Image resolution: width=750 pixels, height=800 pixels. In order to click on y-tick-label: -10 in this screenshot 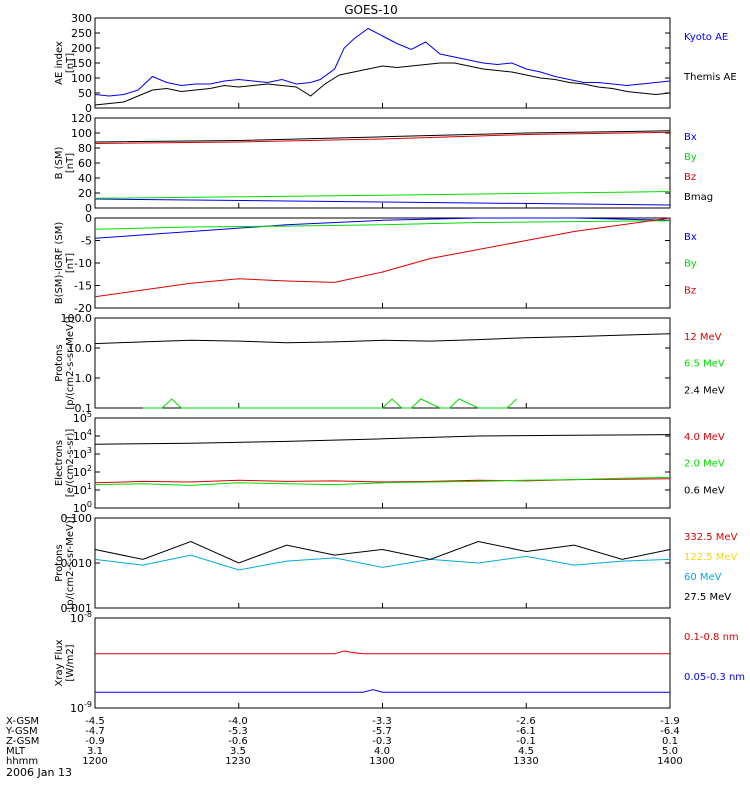, I will do `click(83, 263)`.